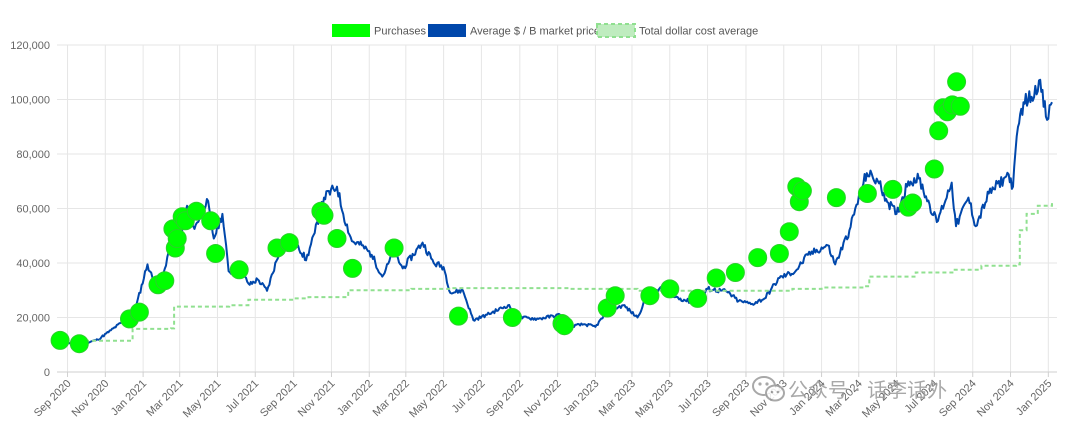 This screenshot has height=439, width=1080. I want to click on legend-swatch-purchases, so click(351, 30).